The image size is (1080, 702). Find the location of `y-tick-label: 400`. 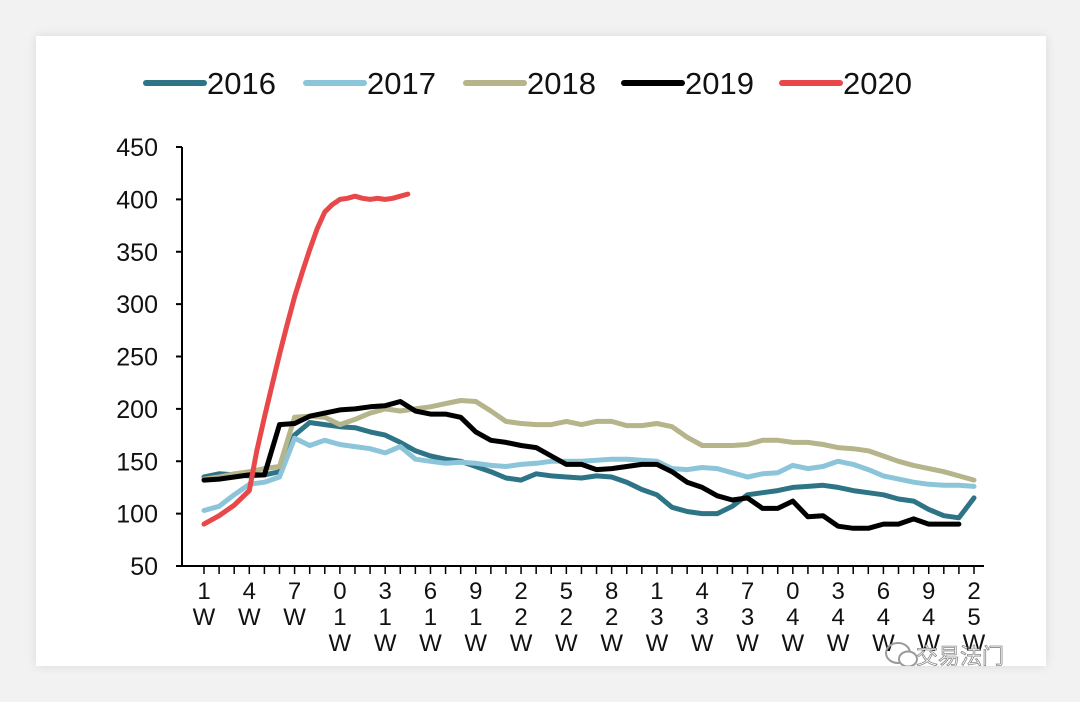

y-tick-label: 400 is located at coordinates (137, 200).